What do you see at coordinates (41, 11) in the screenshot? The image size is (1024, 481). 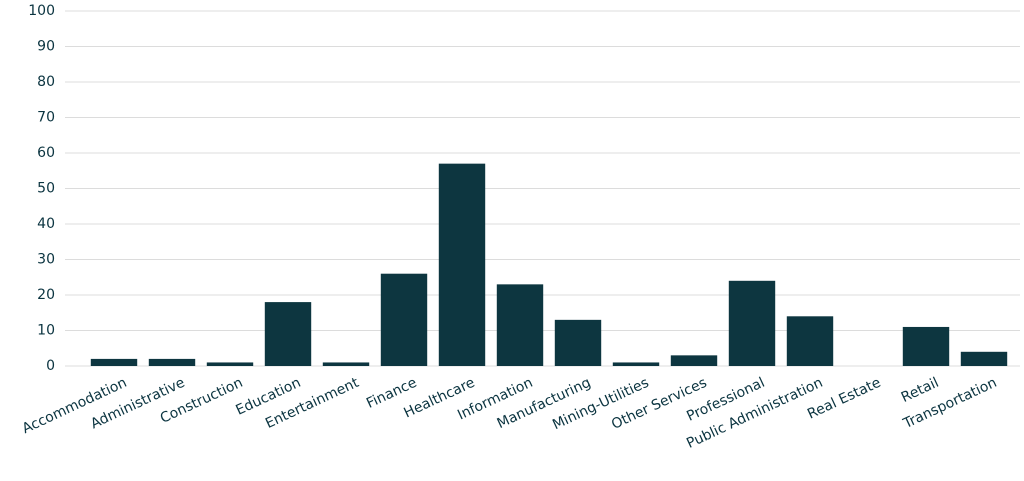 I see `y-tick-label: 100` at bounding box center [41, 11].